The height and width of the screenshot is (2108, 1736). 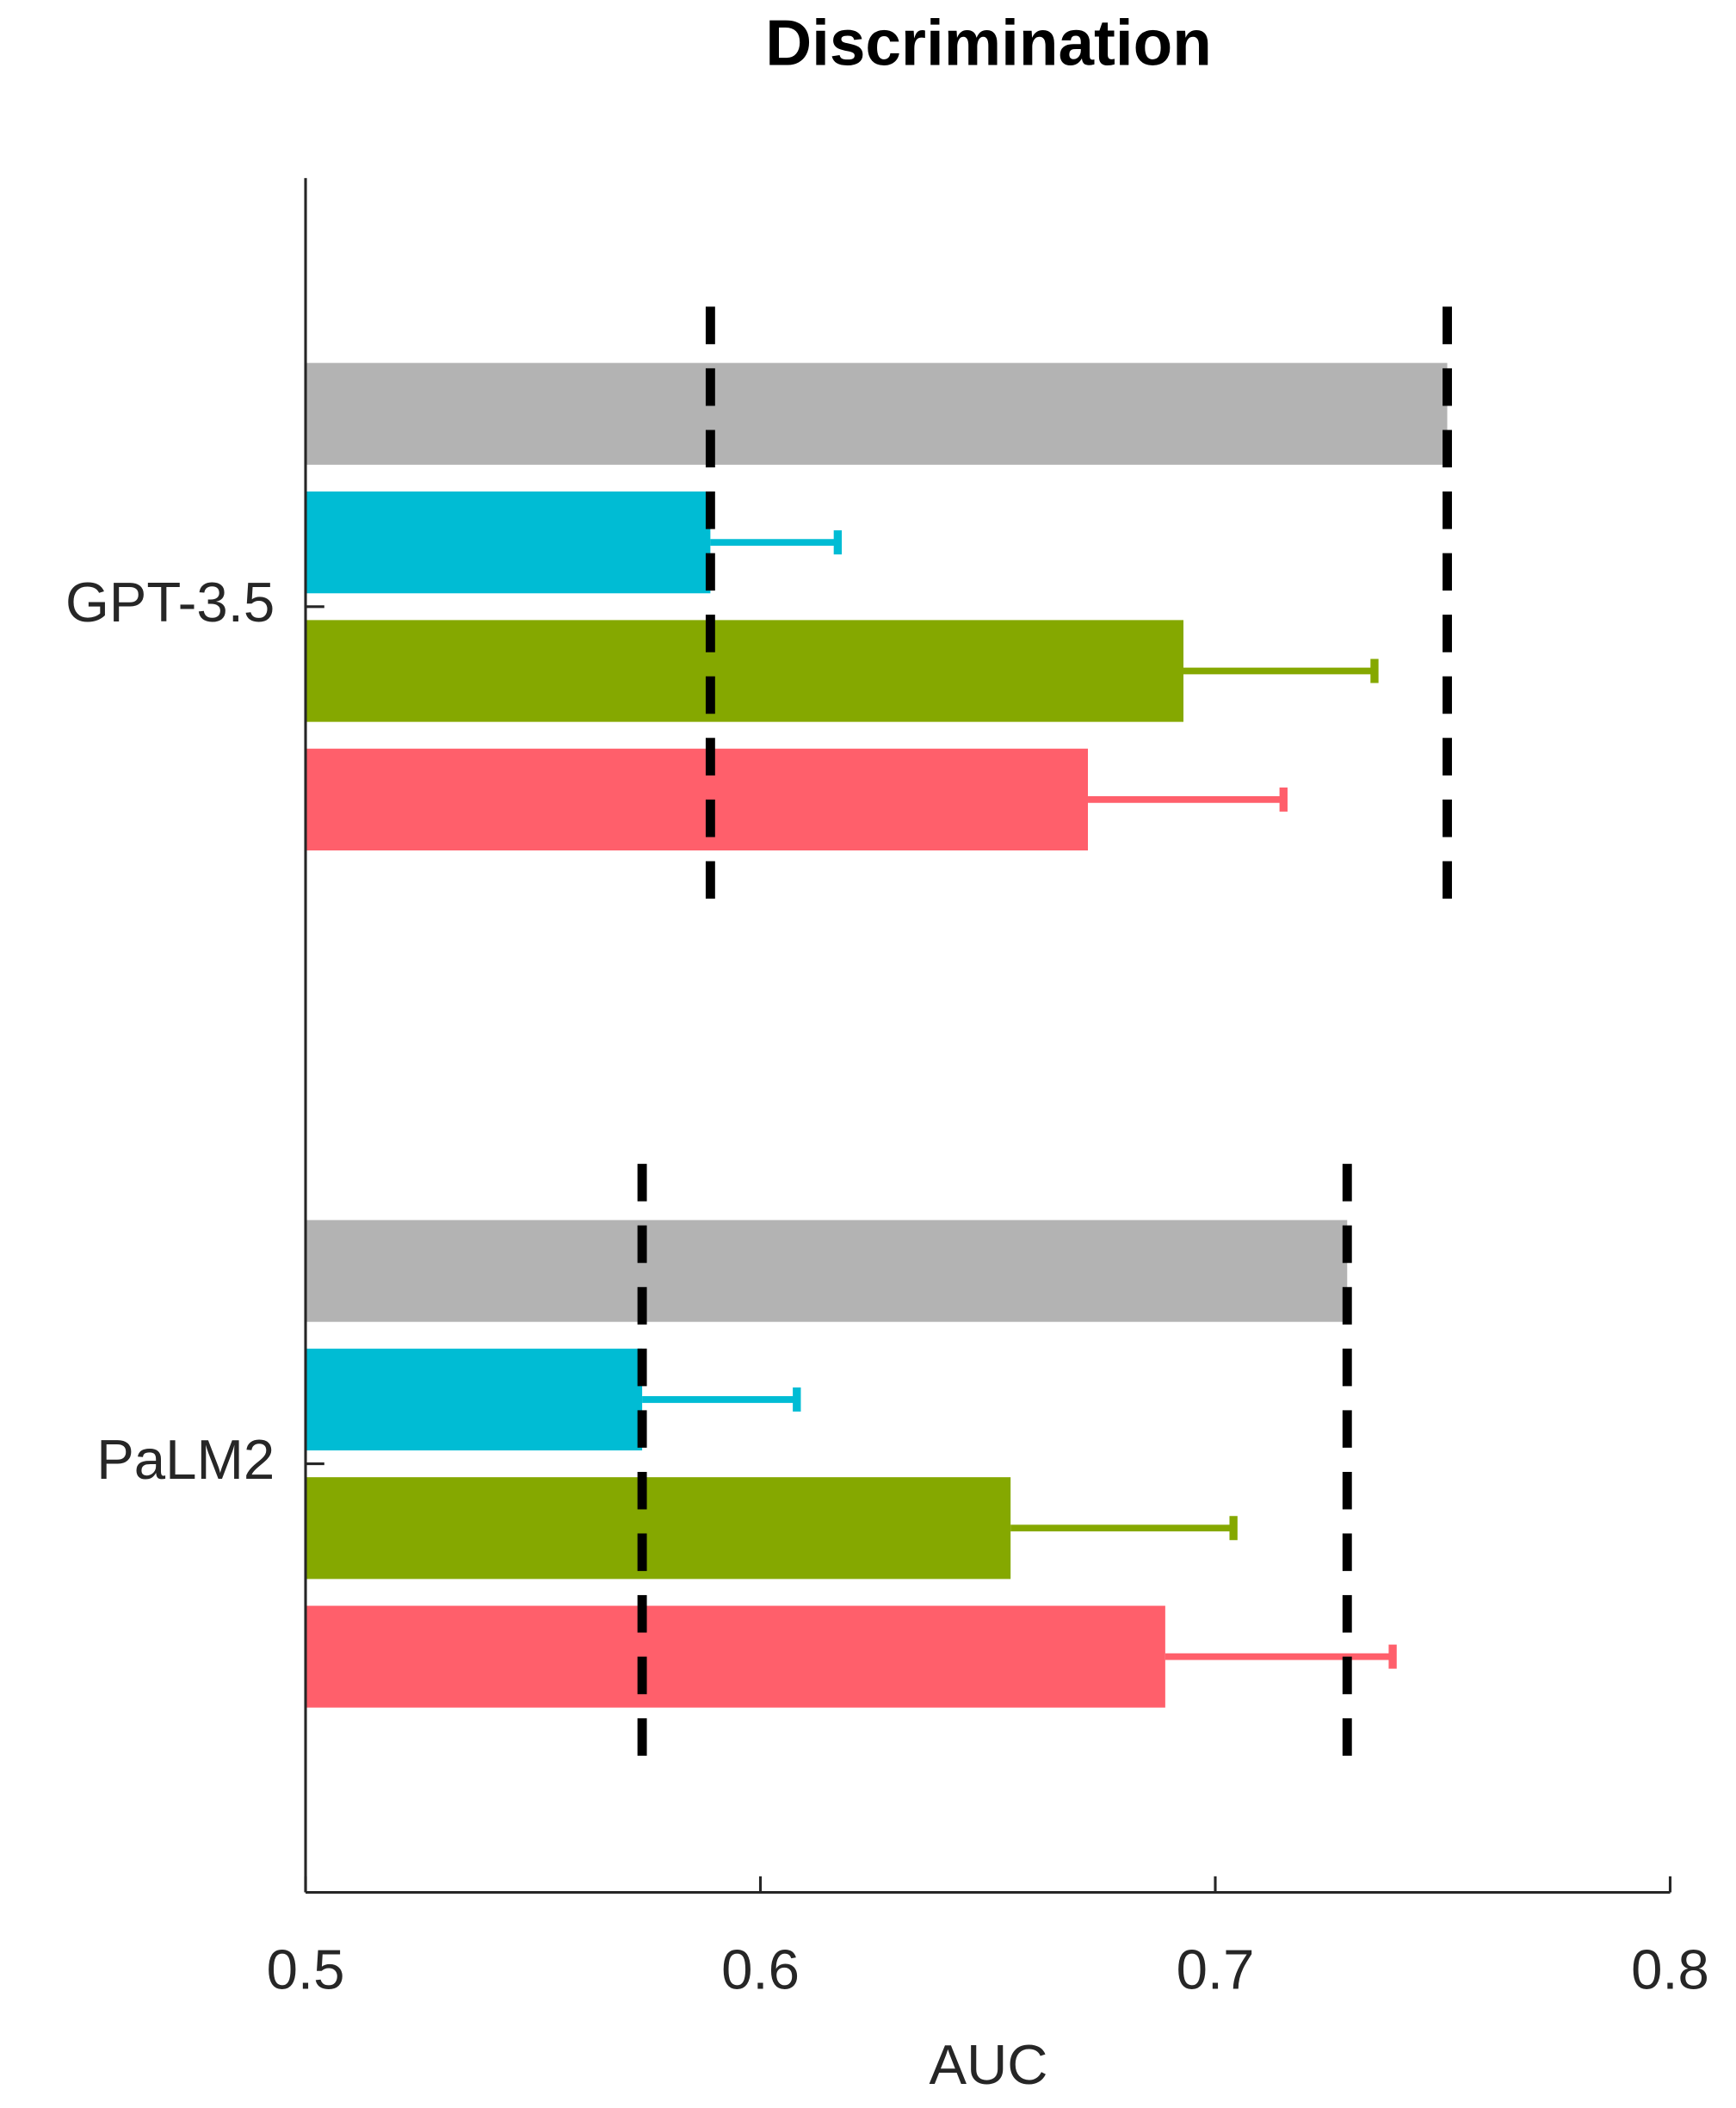 I want to click on x-tick-label: 0.6, so click(x=760, y=1969).